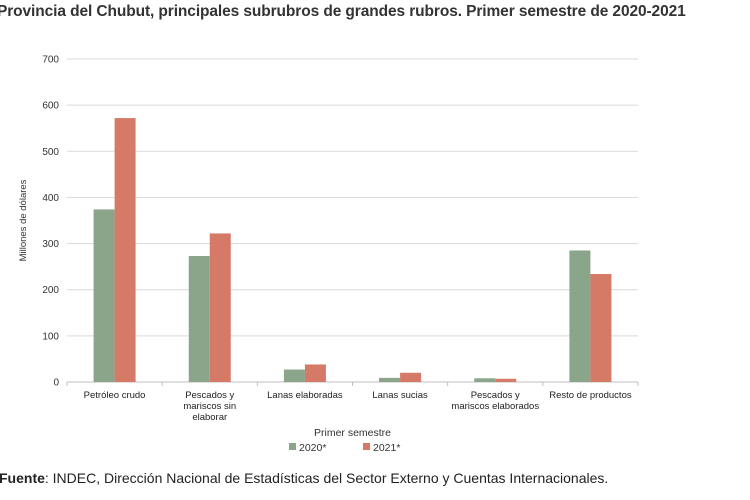 The height and width of the screenshot is (500, 750). I want to click on x-tick-label: Lanas sucias, so click(400, 395).